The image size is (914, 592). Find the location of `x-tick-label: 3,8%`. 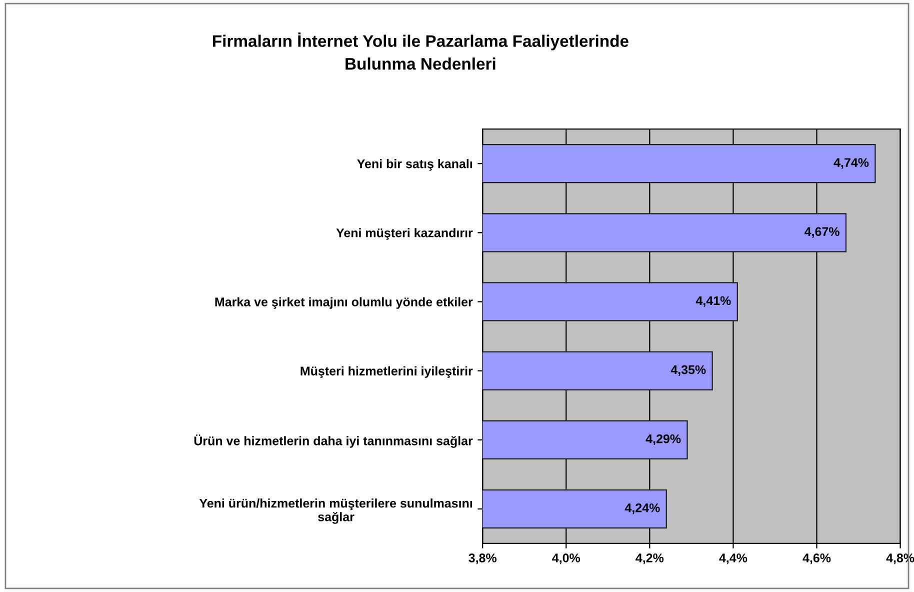

x-tick-label: 3,8% is located at coordinates (482, 559).